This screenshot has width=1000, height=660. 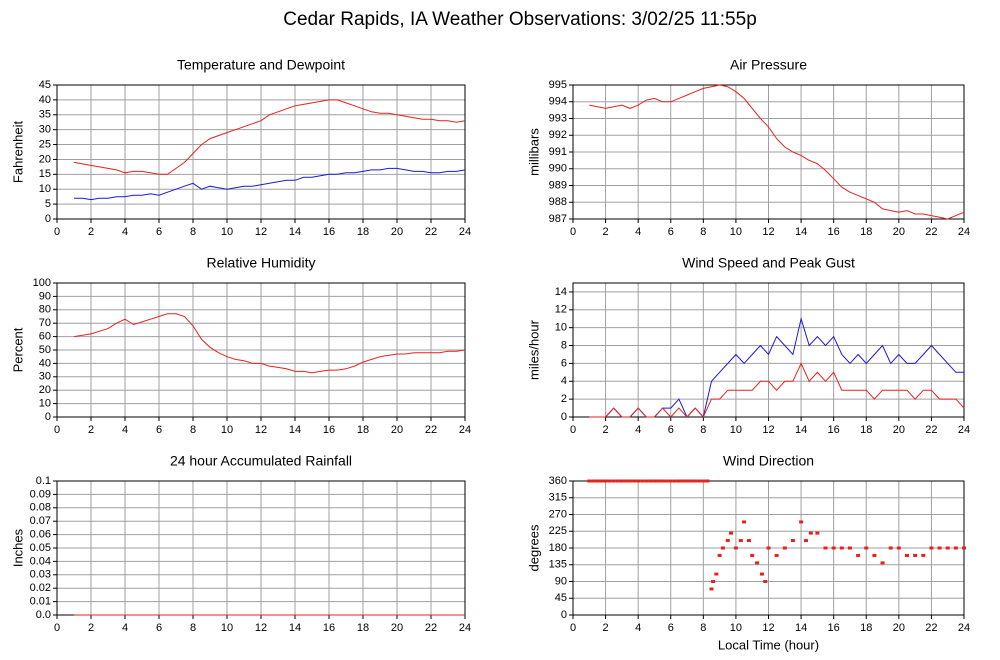 What do you see at coordinates (564, 399) in the screenshot?
I see `y-tick-label: 2` at bounding box center [564, 399].